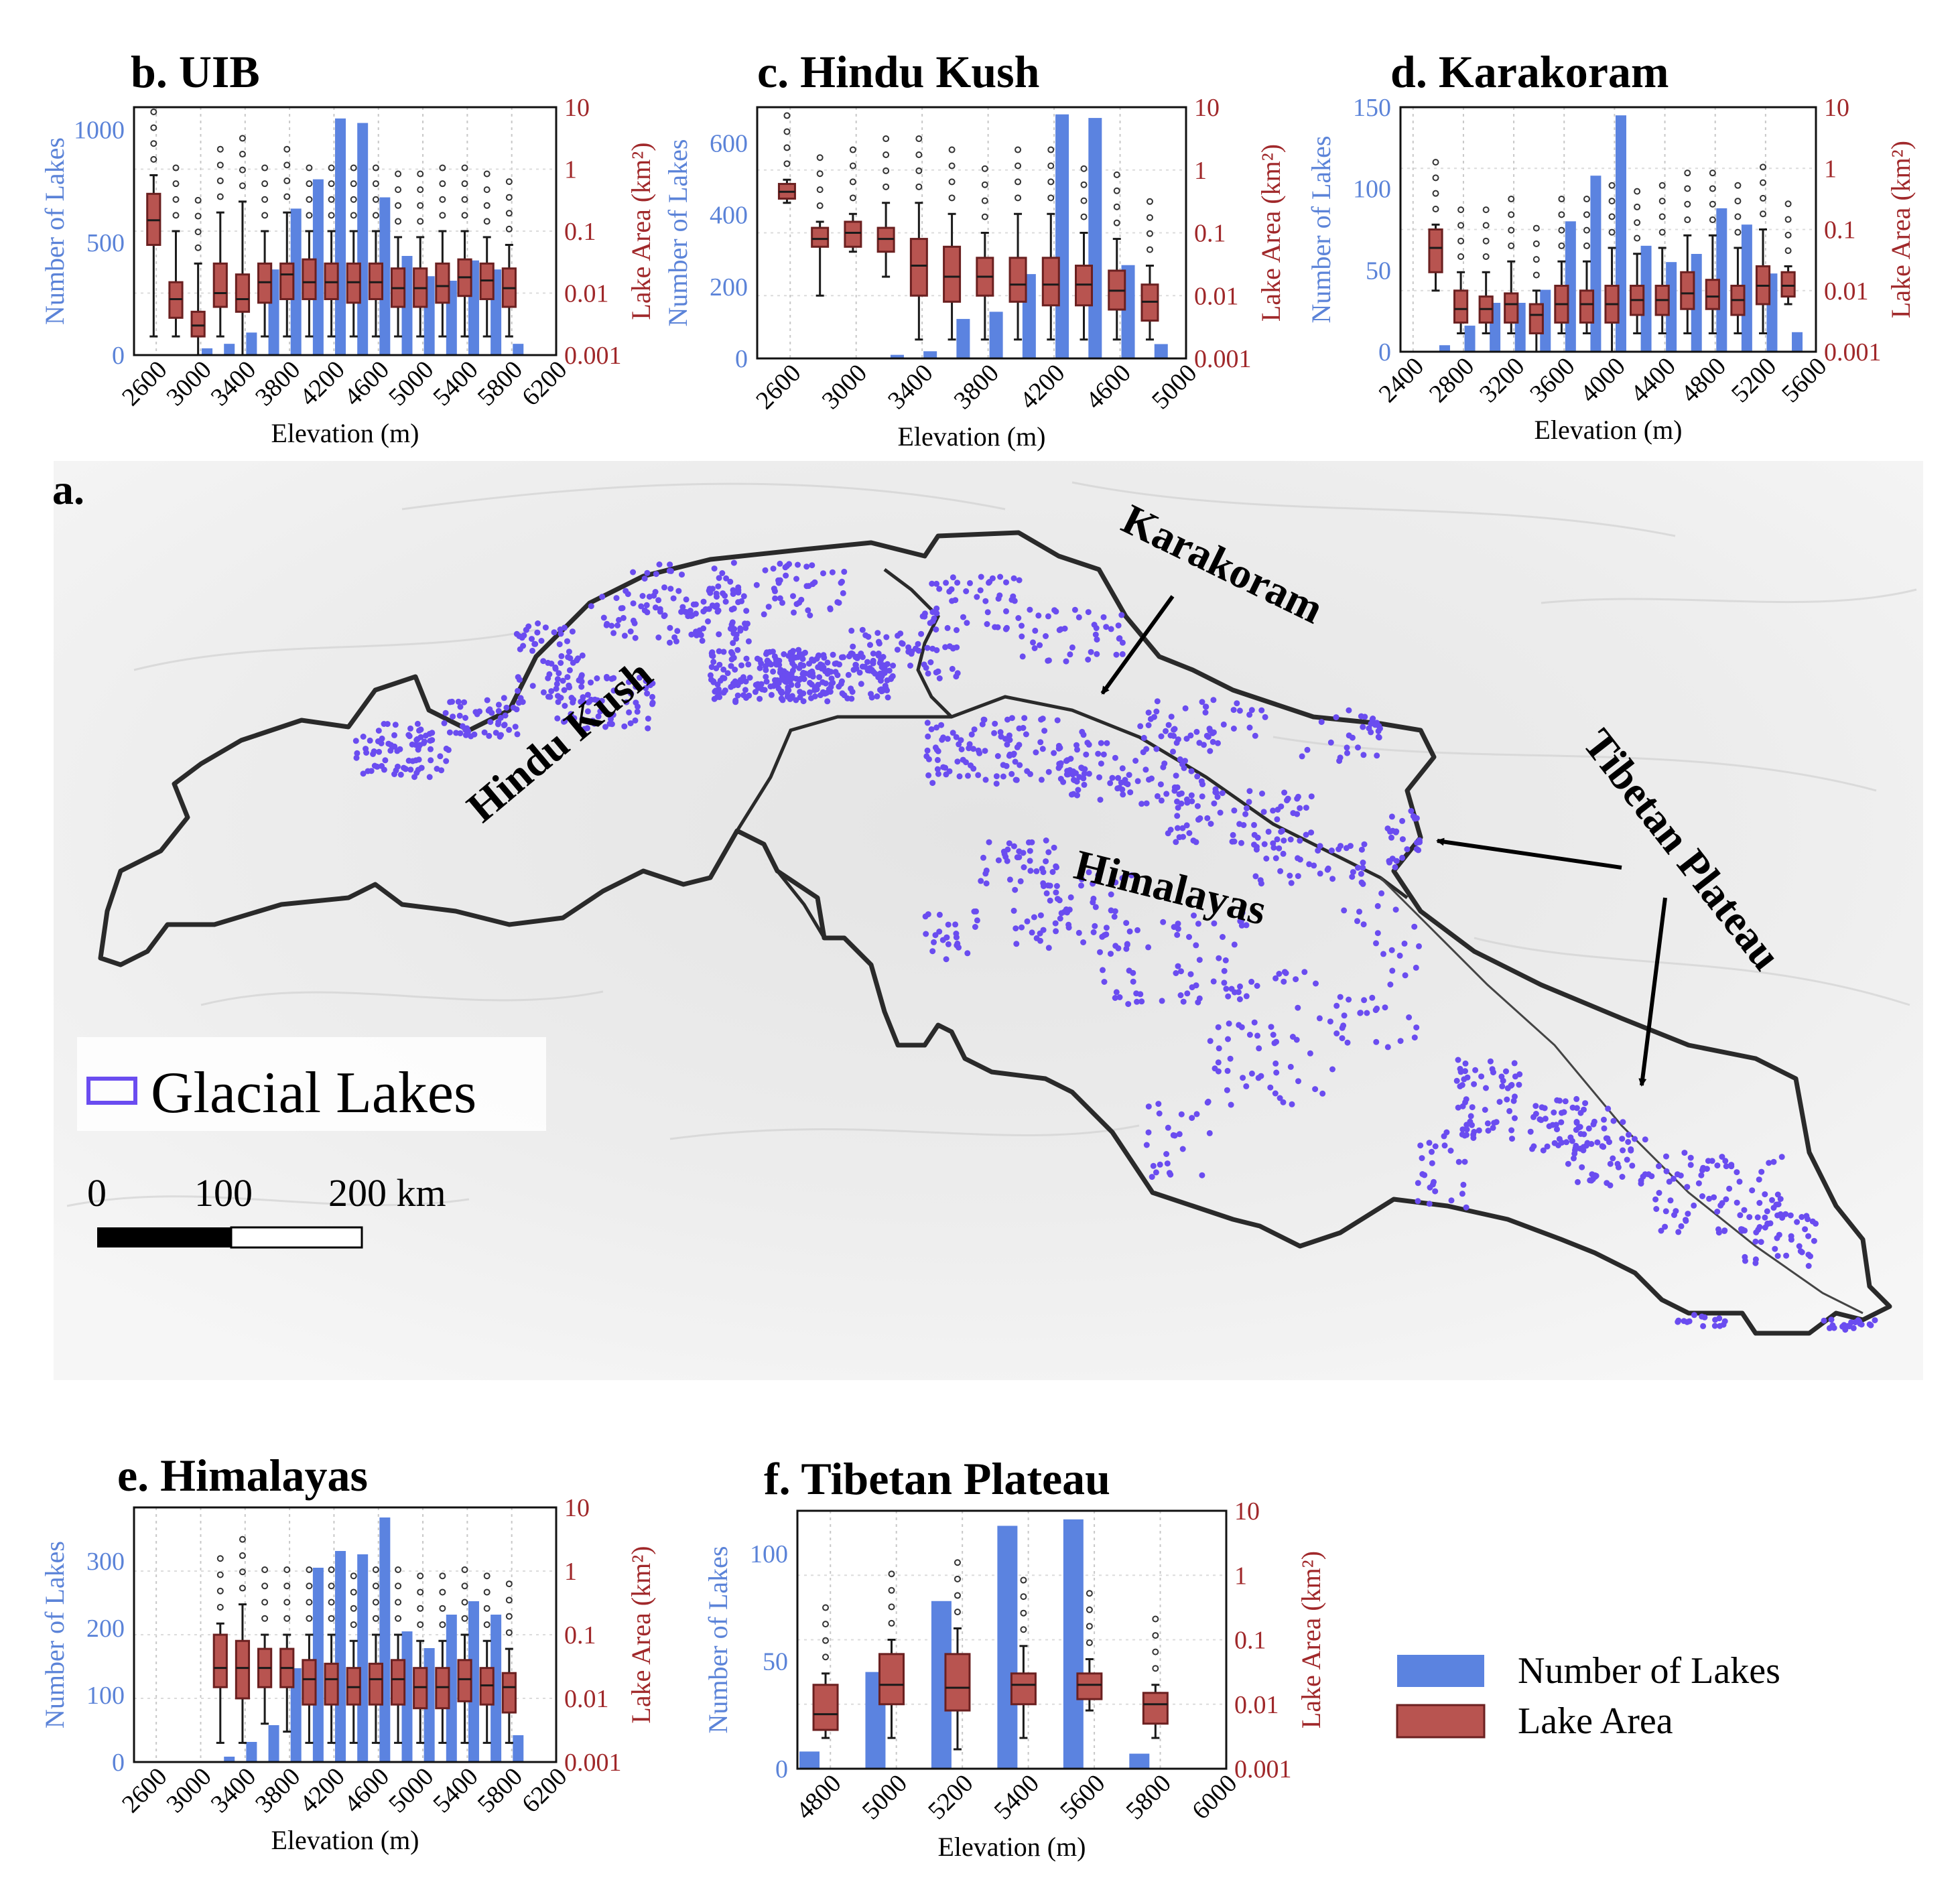 The width and height of the screenshot is (1960, 1894). What do you see at coordinates (1148, 1797) in the screenshot?
I see `x-tick-label: 5800` at bounding box center [1148, 1797].